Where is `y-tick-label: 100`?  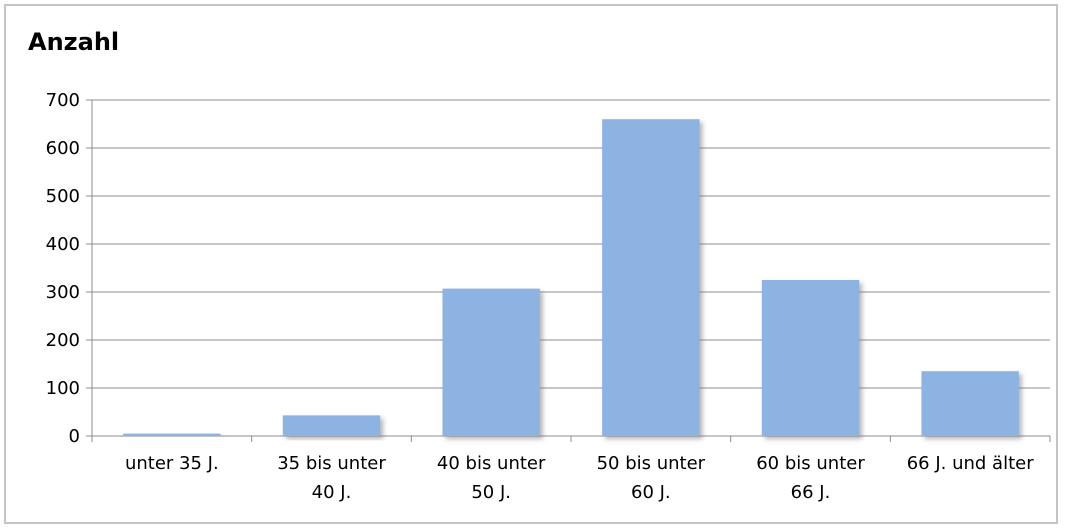 y-tick-label: 100 is located at coordinates (63, 388).